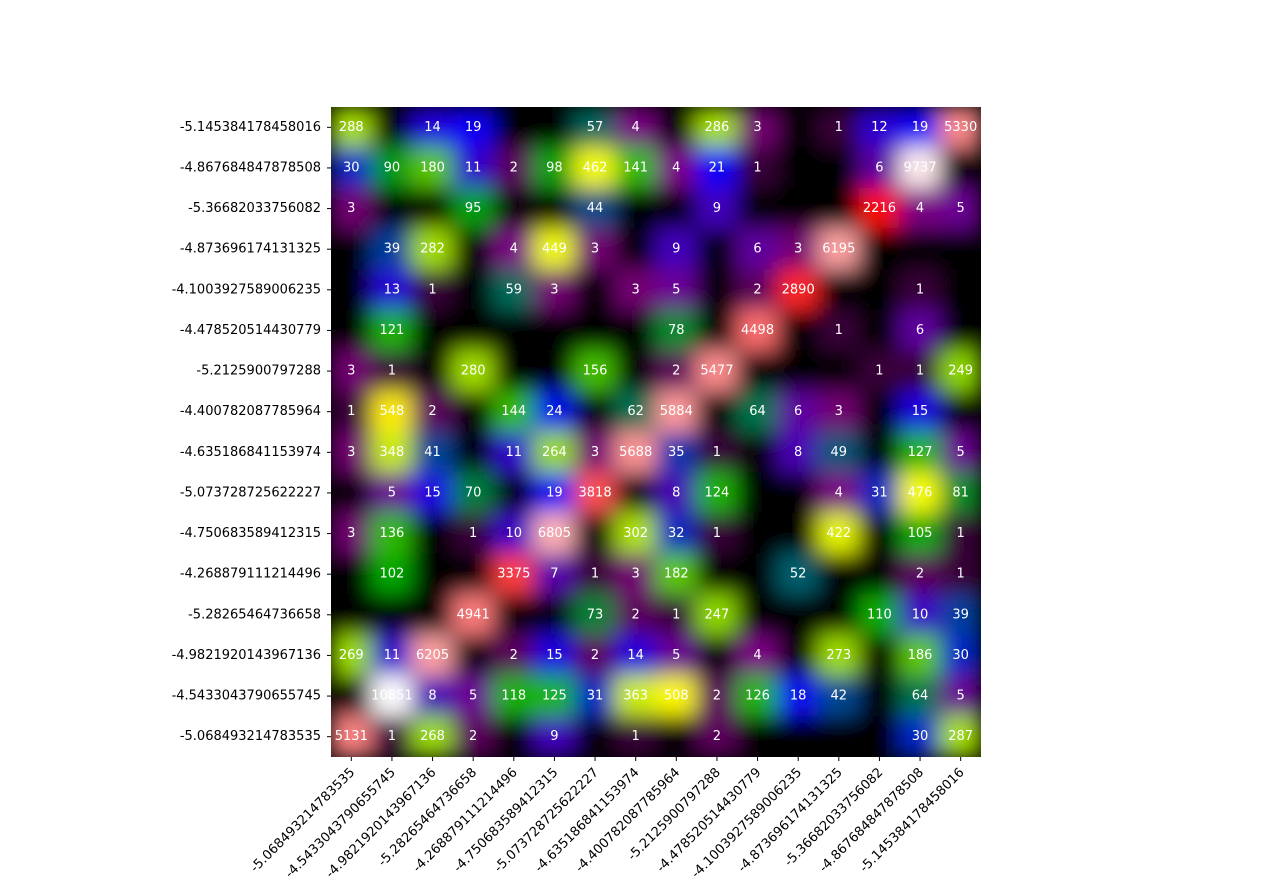 The image size is (1280, 891). I want to click on cell-value-label: 41, so click(432, 452).